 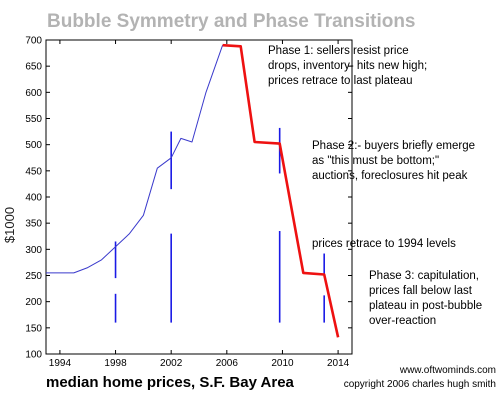 I want to click on credit-copyright: copyright 2006 charles hugh smith, so click(x=420, y=384).